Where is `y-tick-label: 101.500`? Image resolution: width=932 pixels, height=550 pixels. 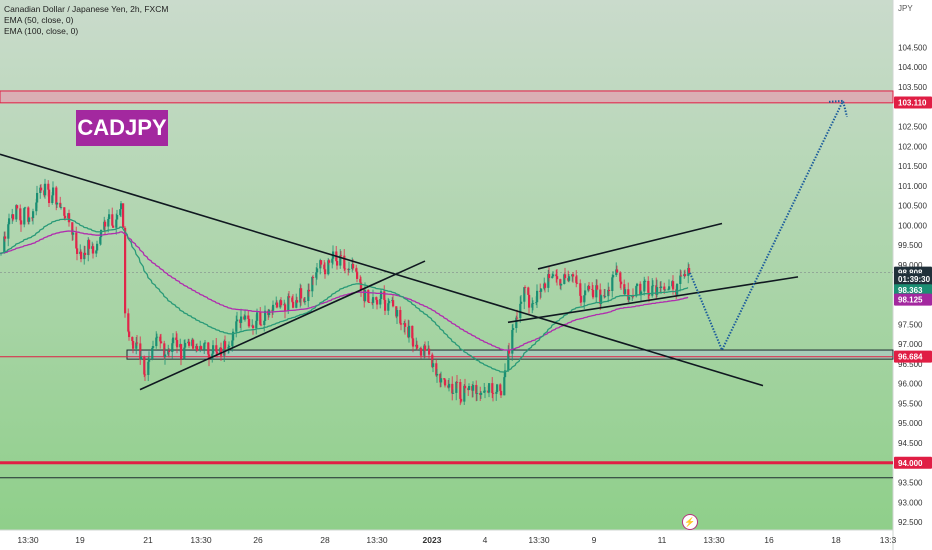 y-tick-label: 101.500 is located at coordinates (912, 166).